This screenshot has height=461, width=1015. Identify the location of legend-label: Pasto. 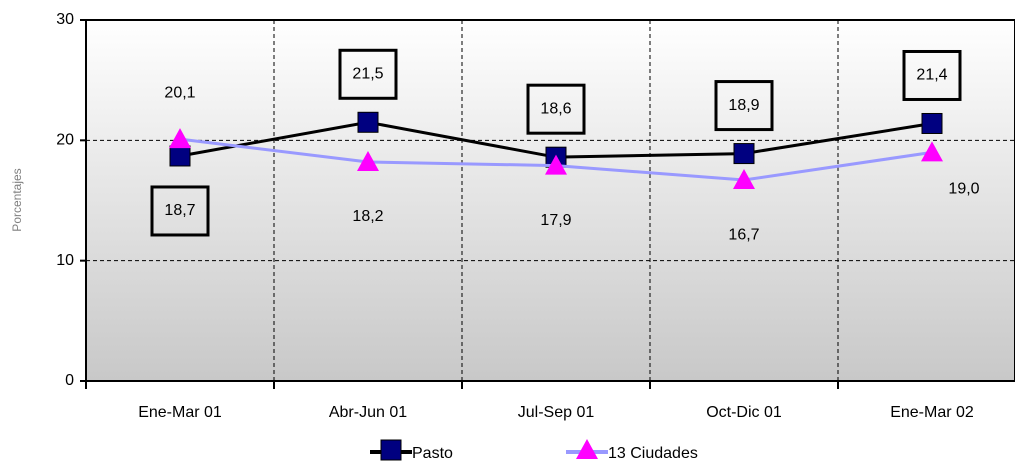
(432, 453).